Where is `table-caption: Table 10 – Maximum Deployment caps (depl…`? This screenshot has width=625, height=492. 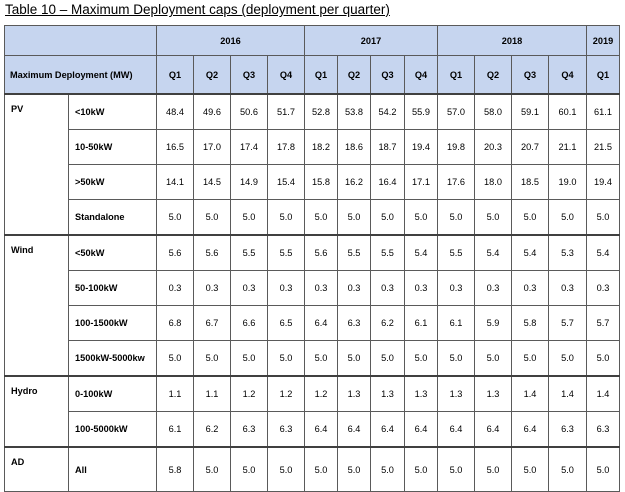
table-caption: Table 10 – Maximum Deployment caps (depl… is located at coordinates (197, 9).